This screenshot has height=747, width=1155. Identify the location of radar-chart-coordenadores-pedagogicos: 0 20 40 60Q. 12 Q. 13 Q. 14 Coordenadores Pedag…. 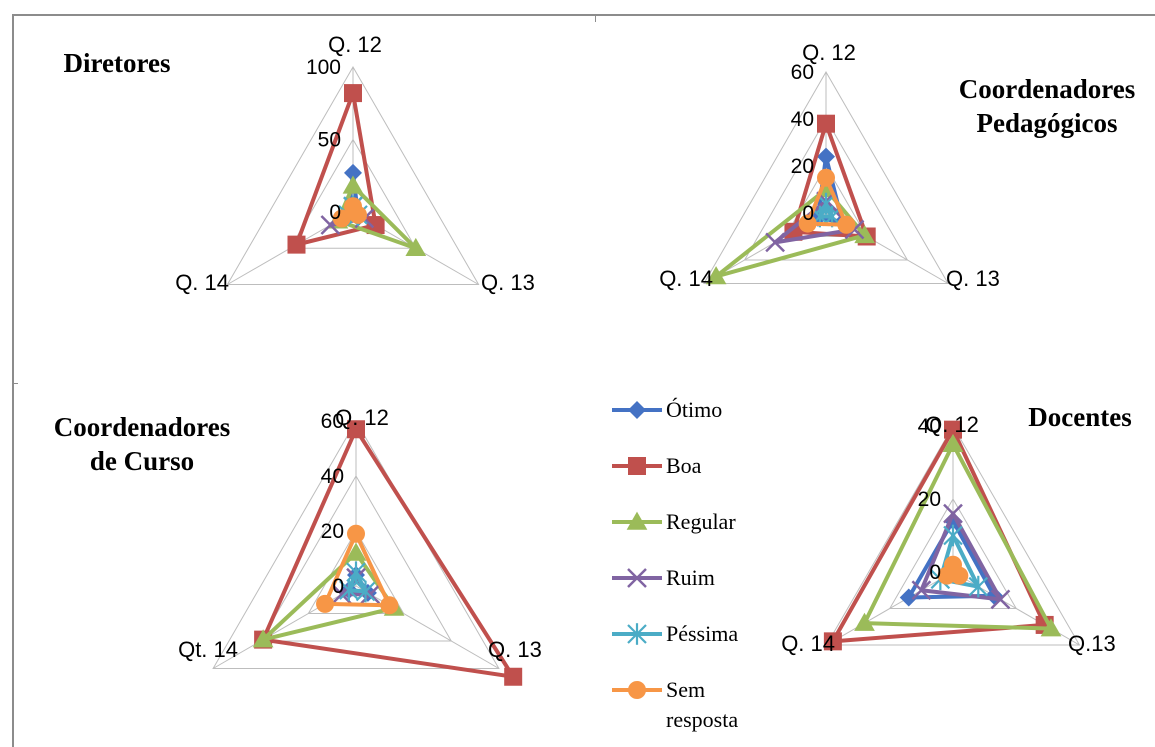
(897, 165).